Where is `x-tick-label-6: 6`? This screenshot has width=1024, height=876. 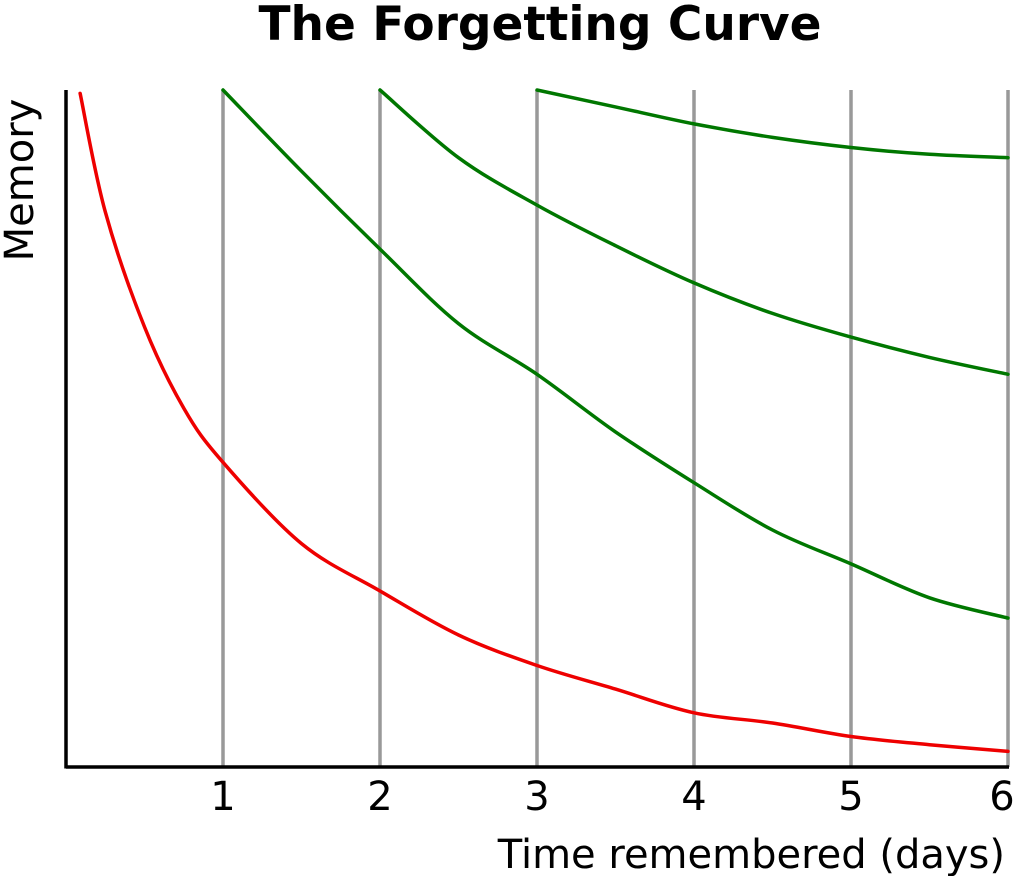
x-tick-label-6: 6 is located at coordinates (1001, 797).